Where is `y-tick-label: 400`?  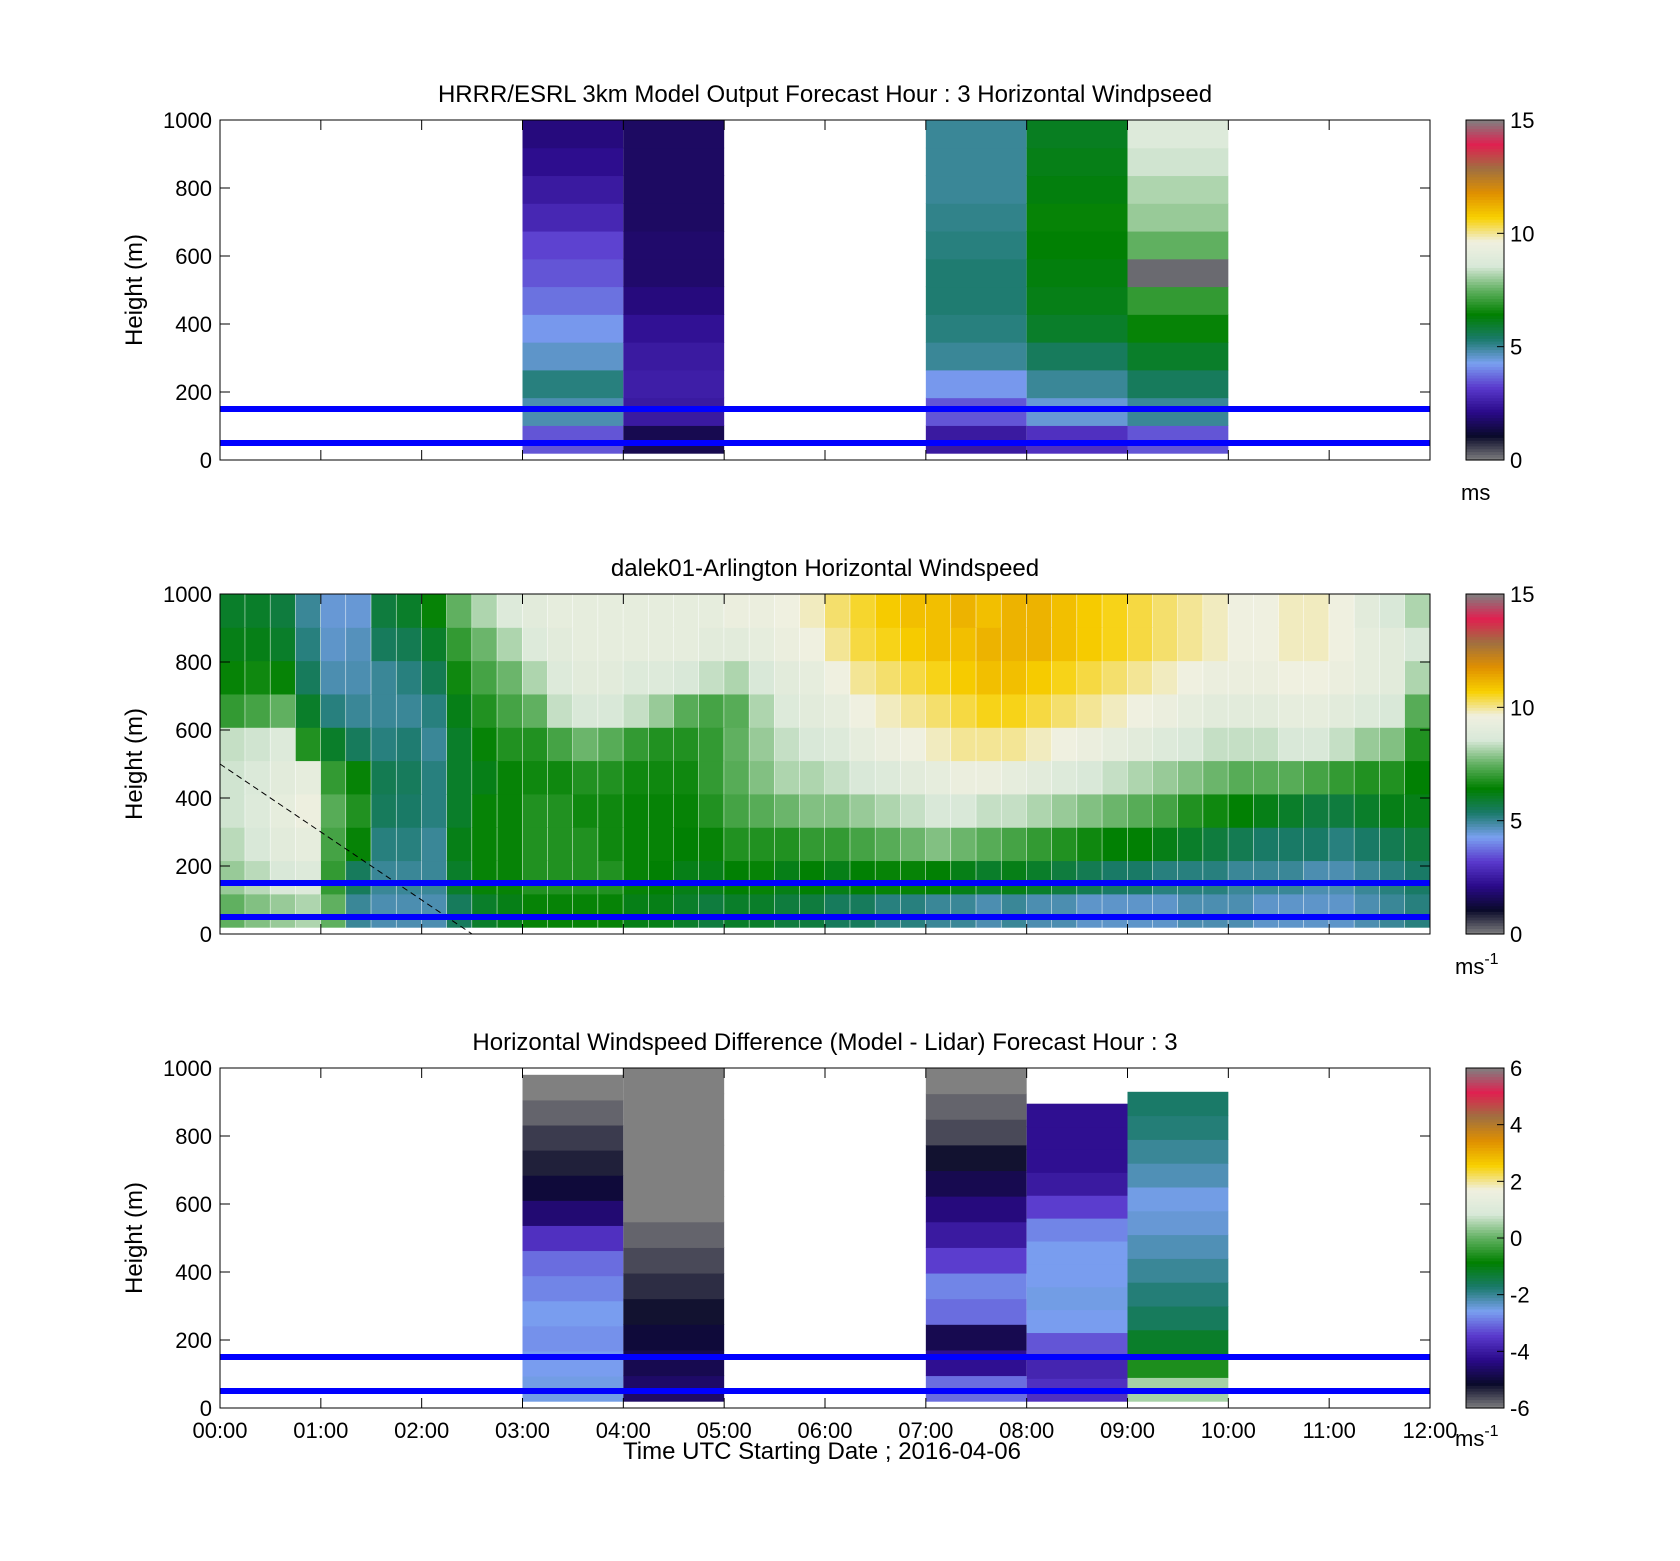
y-tick-label: 400 is located at coordinates (193, 798).